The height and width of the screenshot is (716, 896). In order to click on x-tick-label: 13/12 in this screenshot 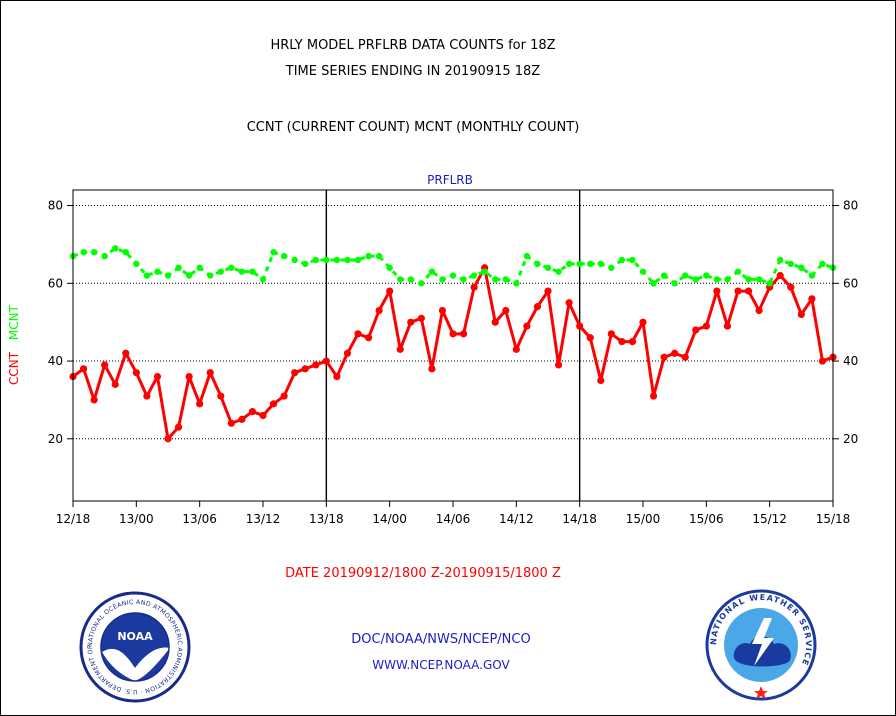, I will do `click(263, 519)`.